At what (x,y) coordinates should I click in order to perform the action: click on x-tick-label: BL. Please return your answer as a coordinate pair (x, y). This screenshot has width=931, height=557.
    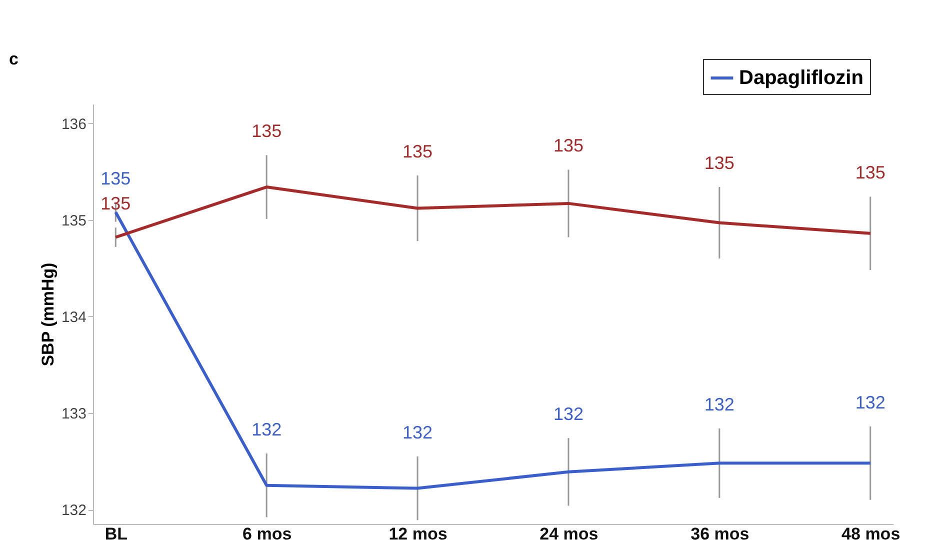
    Looking at the image, I should click on (116, 534).